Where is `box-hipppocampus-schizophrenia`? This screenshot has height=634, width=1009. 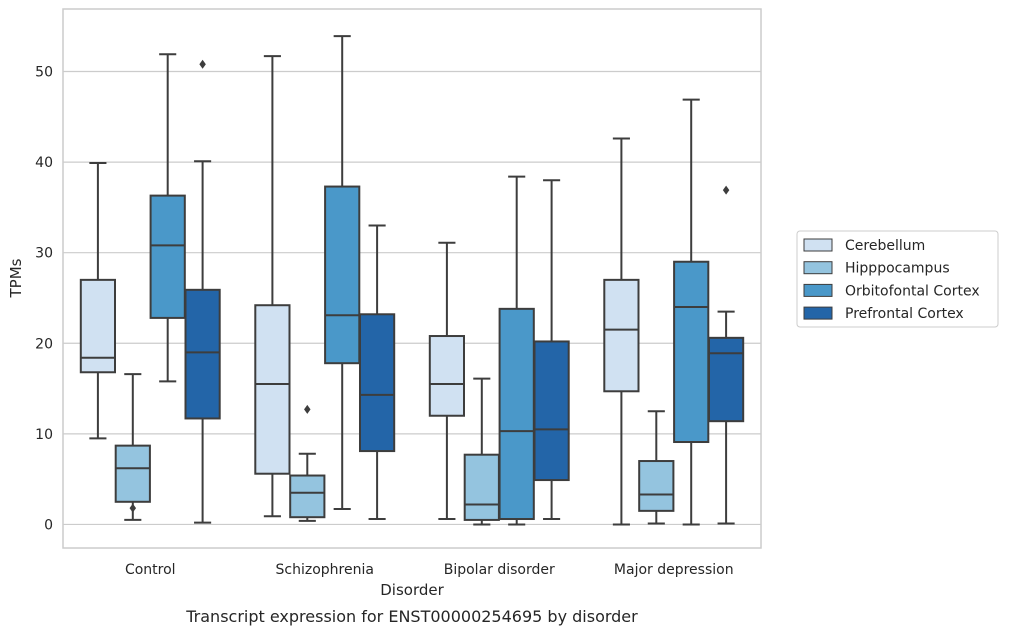
box-hipppocampus-schizophrenia is located at coordinates (307, 463).